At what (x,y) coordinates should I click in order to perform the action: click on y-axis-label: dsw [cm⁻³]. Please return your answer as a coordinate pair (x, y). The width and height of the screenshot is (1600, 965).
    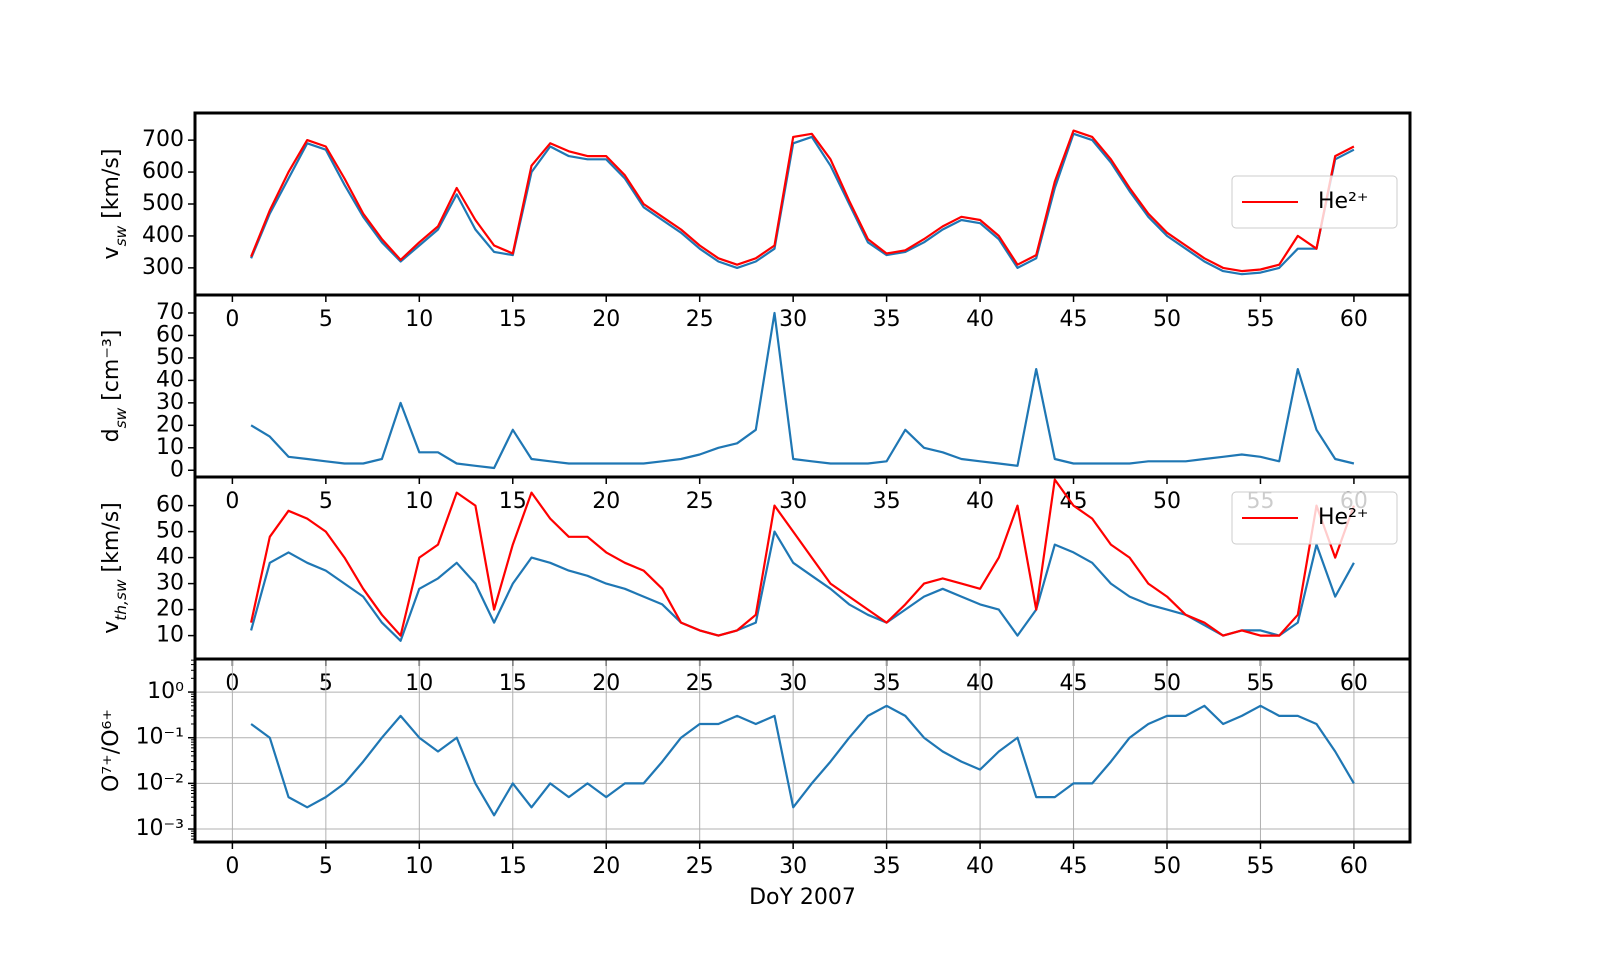
    Looking at the image, I should click on (114, 386).